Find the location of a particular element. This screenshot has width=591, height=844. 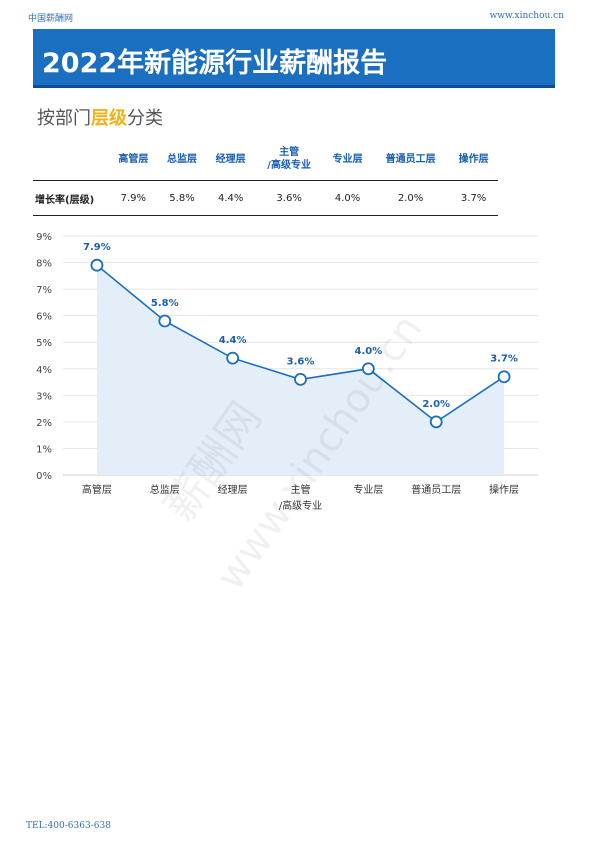

data-label: 3.6% is located at coordinates (301, 361).